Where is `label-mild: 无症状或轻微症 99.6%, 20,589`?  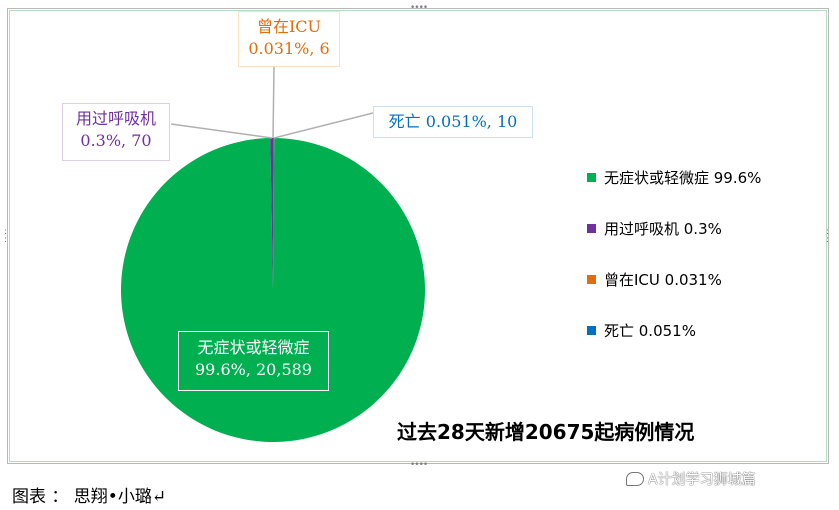 label-mild: 无症状或轻微症 99.6%, 20,589 is located at coordinates (253, 361).